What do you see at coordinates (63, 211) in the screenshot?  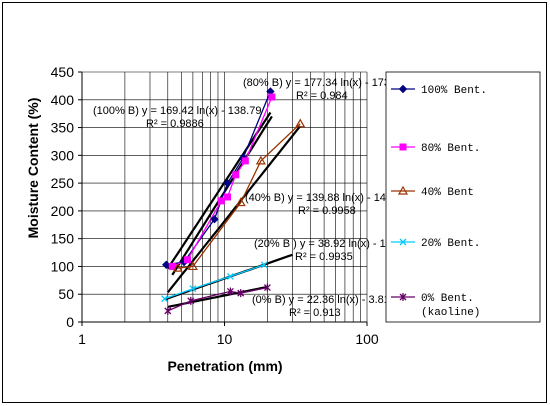 I see `y-tick-label: 200` at bounding box center [63, 211].